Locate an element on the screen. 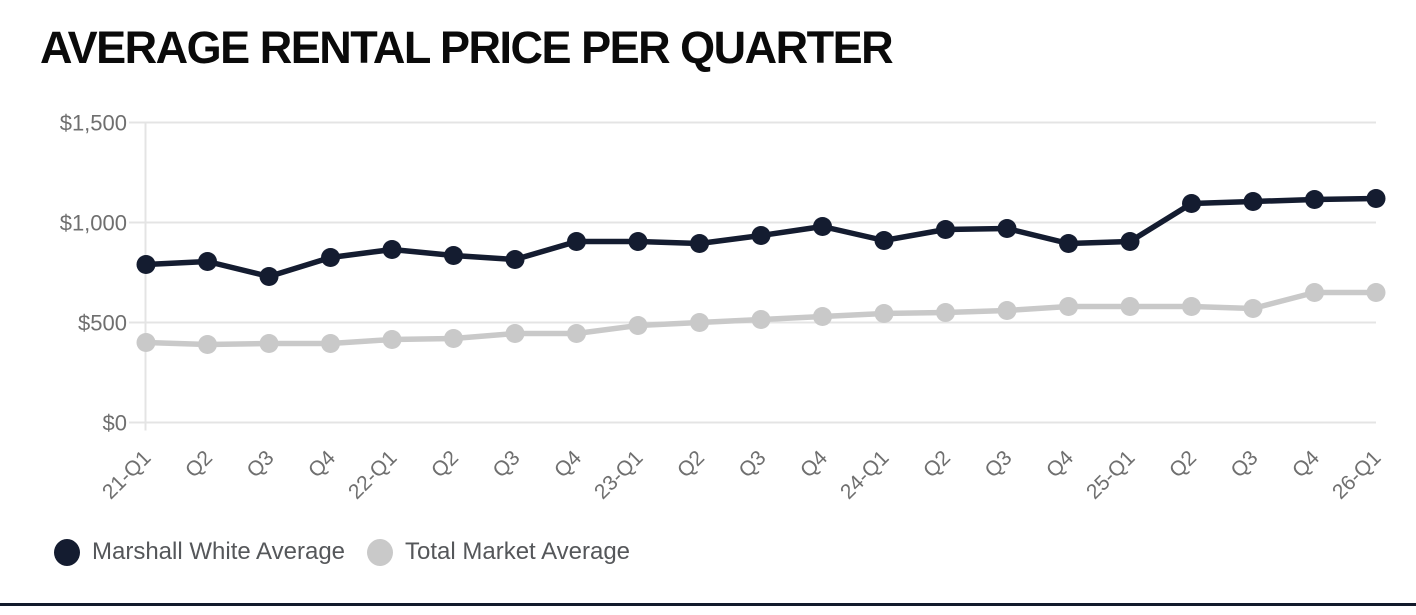  legend-label-marshall-white: Marshall White Average is located at coordinates (219, 551).